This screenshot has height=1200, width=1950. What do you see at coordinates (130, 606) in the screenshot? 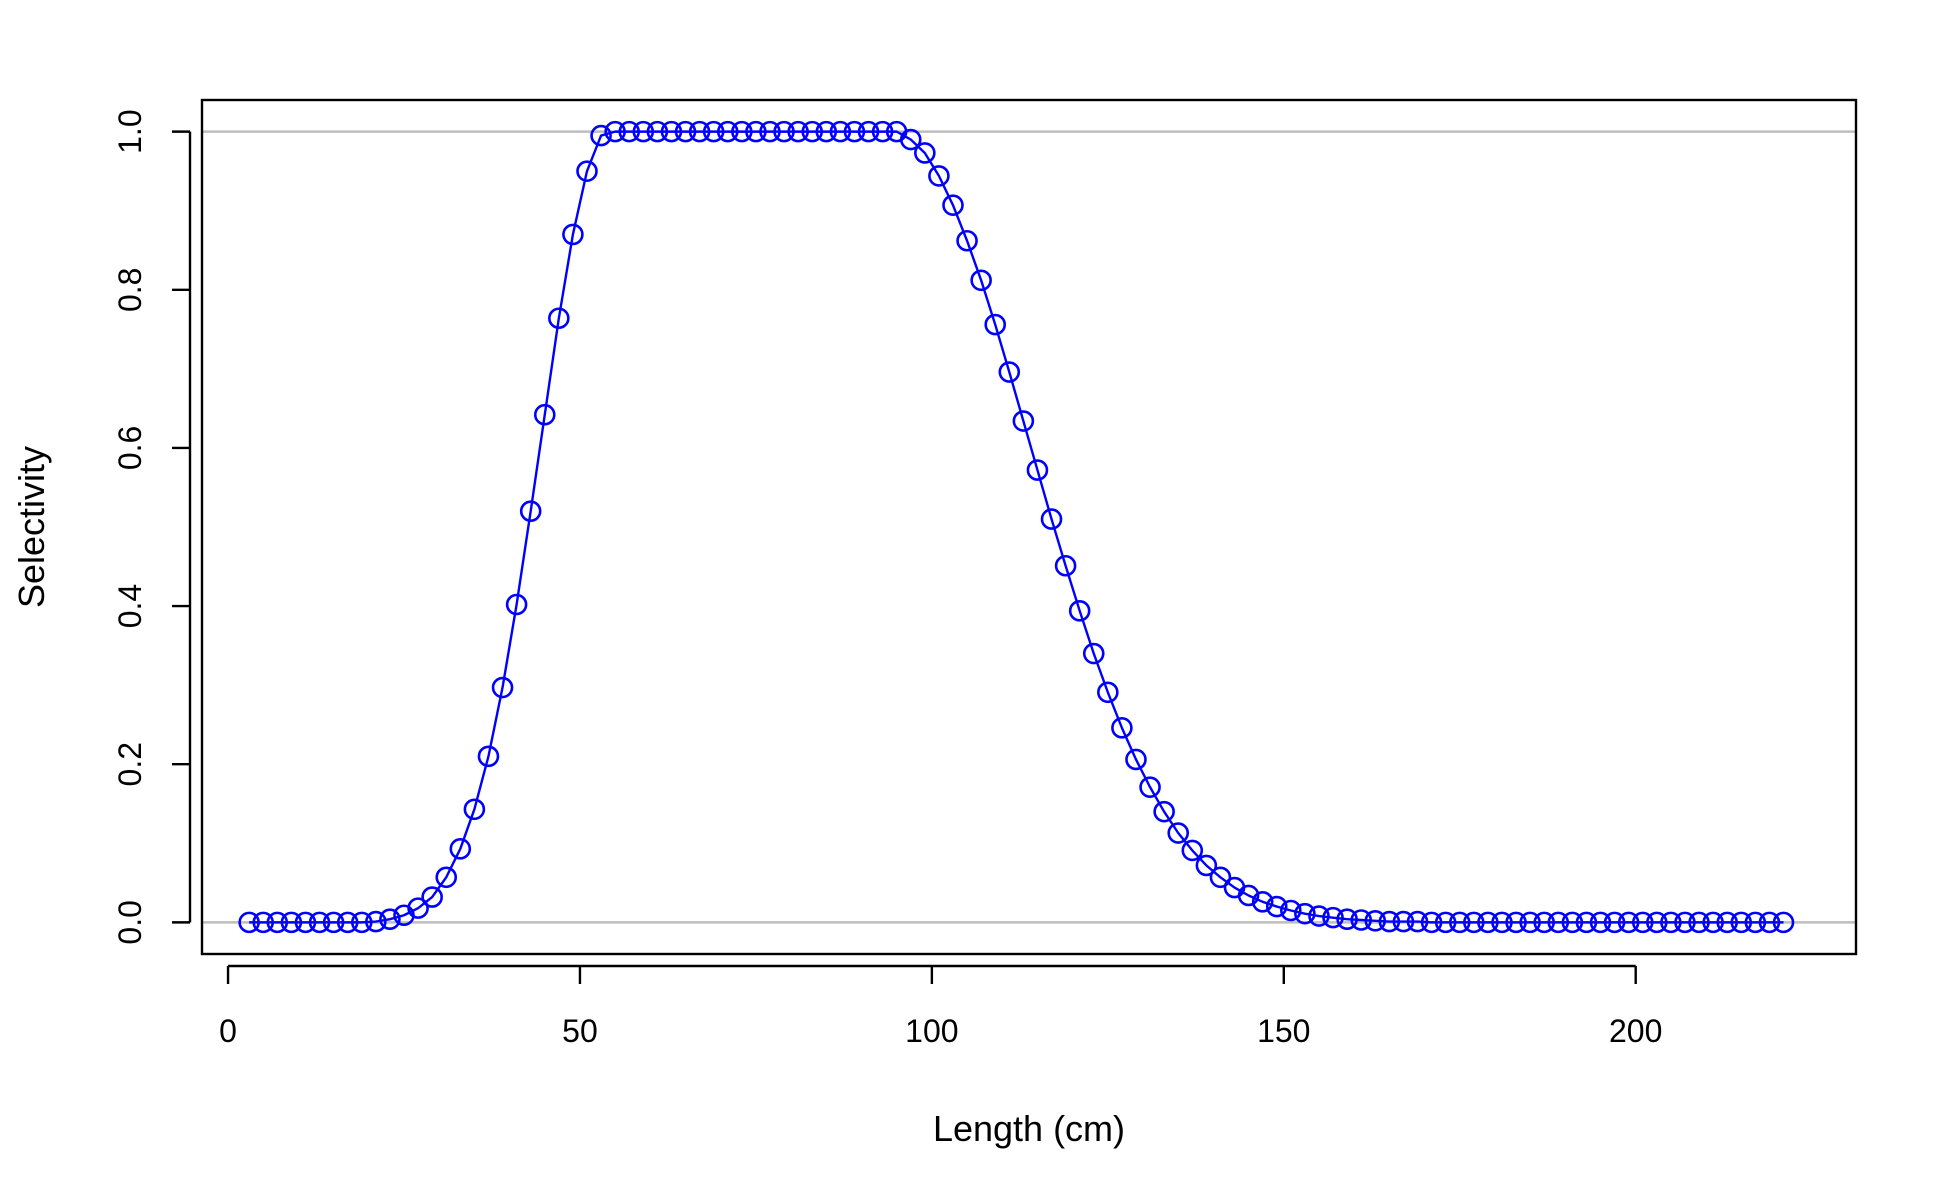
I see `y-tick-label: 0.4` at bounding box center [130, 606].